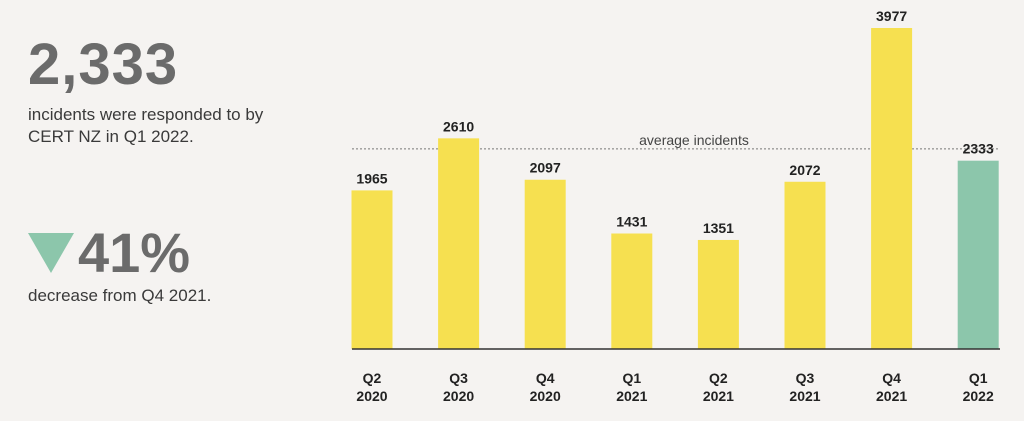 The width and height of the screenshot is (1024, 421). Describe the element at coordinates (51, 253) in the screenshot. I see `down-triangle-icon` at that location.